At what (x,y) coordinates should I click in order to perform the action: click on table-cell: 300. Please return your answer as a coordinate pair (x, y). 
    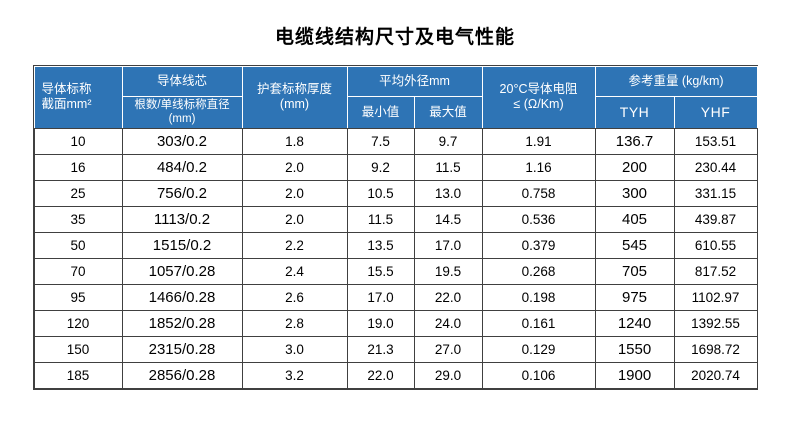
    Looking at the image, I should click on (634, 193).